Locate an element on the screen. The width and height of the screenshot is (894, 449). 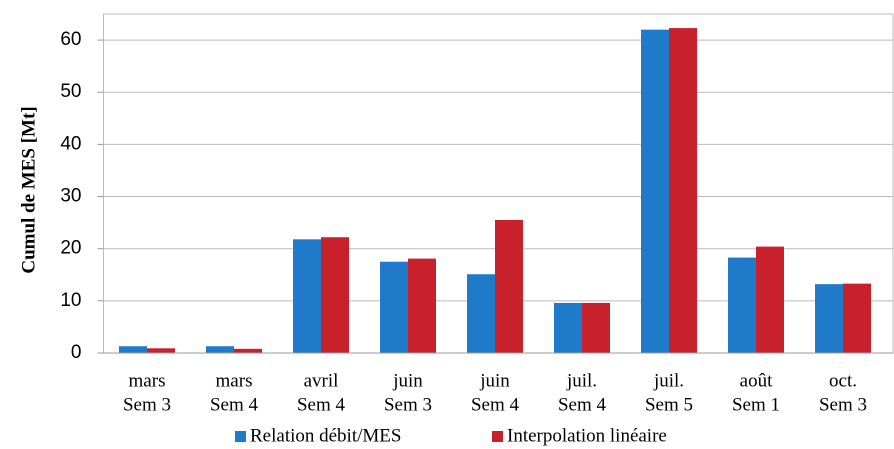
legend-label: Interpolation linéaire is located at coordinates (587, 435).